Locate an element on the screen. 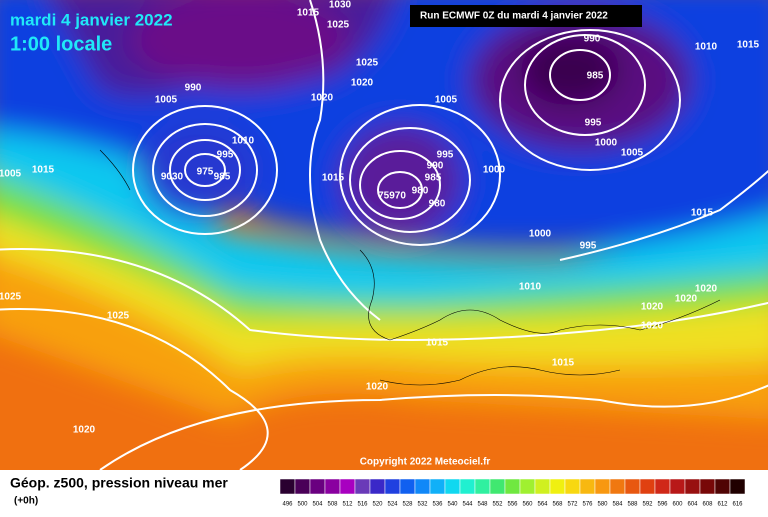 The width and height of the screenshot is (768, 517). copyright: Copyright 2022 Meteociel.fr is located at coordinates (425, 462).